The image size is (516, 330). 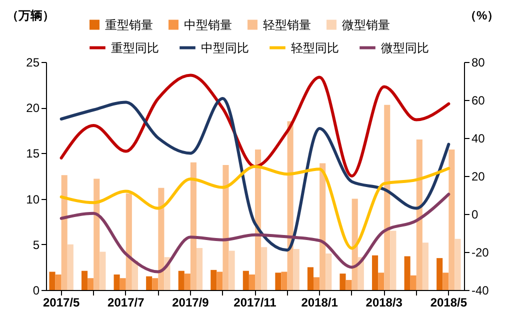 What do you see at coordinates (475, 215) in the screenshot?
I see `y2-tick-label: 0` at bounding box center [475, 215].